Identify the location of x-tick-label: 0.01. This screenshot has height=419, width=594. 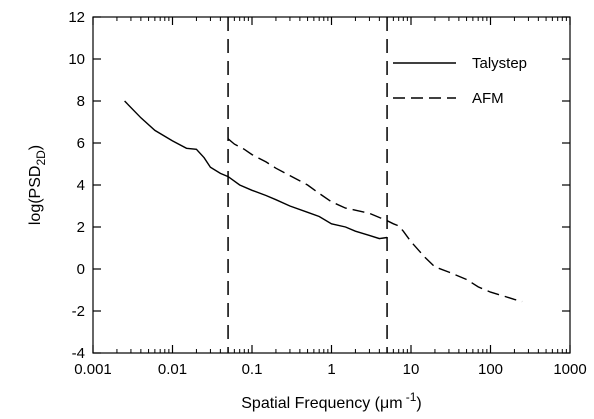
(172, 369).